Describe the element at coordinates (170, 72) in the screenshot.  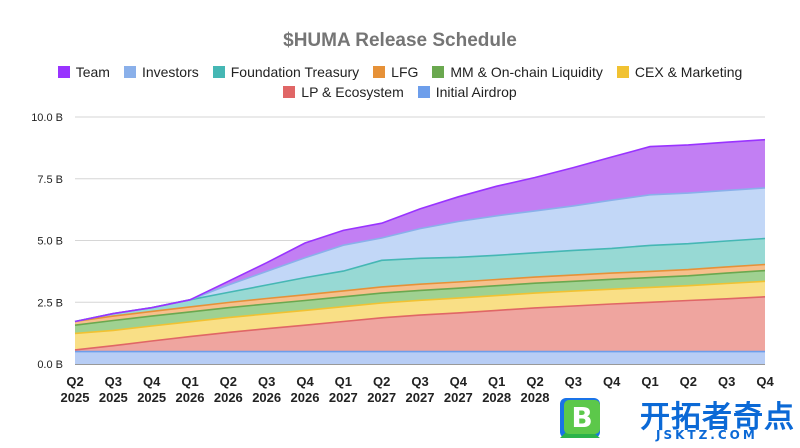
I see `legend-label: Investors` at that location.